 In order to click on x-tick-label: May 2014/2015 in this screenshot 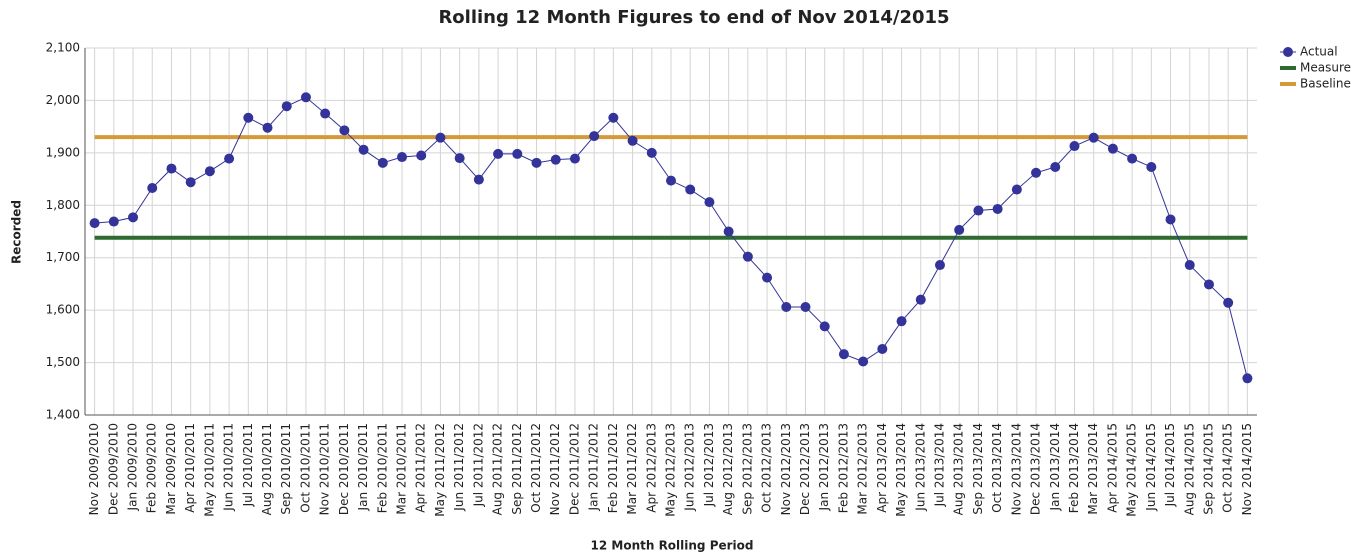, I will do `click(1132, 470)`.